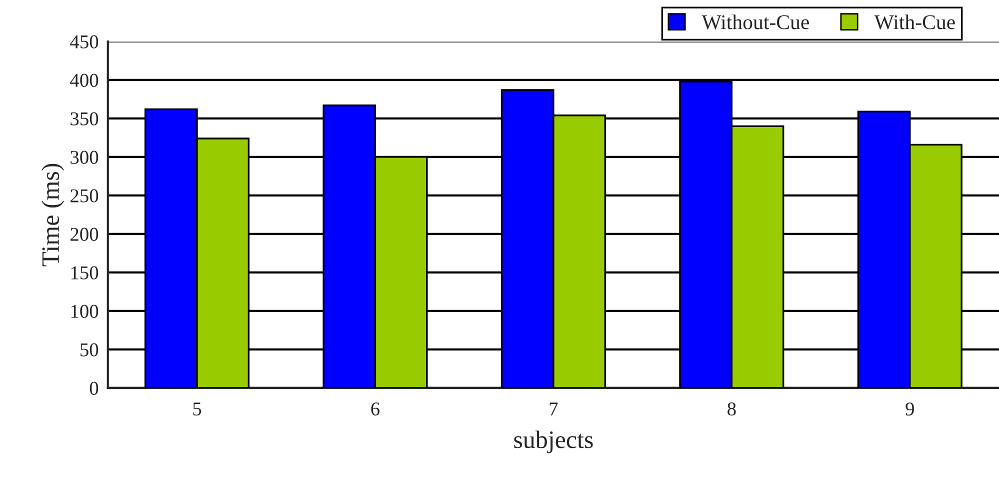 The image size is (999, 488). Describe the element at coordinates (197, 409) in the screenshot. I see `x-tick-label: 5` at that location.